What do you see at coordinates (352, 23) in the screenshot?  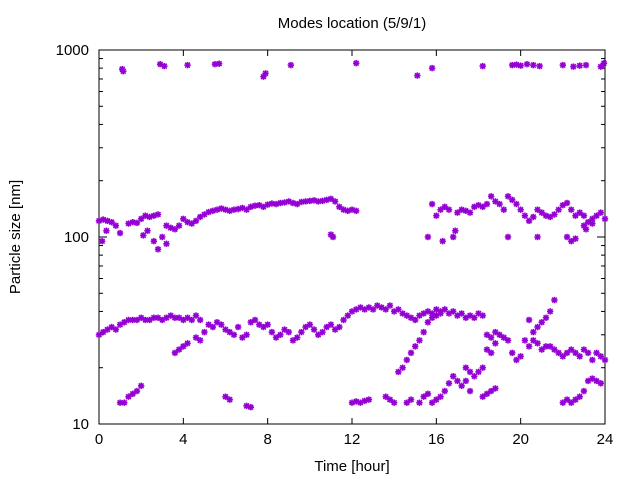 I see `chart-title: Modes location (5/9/1)` at bounding box center [352, 23].